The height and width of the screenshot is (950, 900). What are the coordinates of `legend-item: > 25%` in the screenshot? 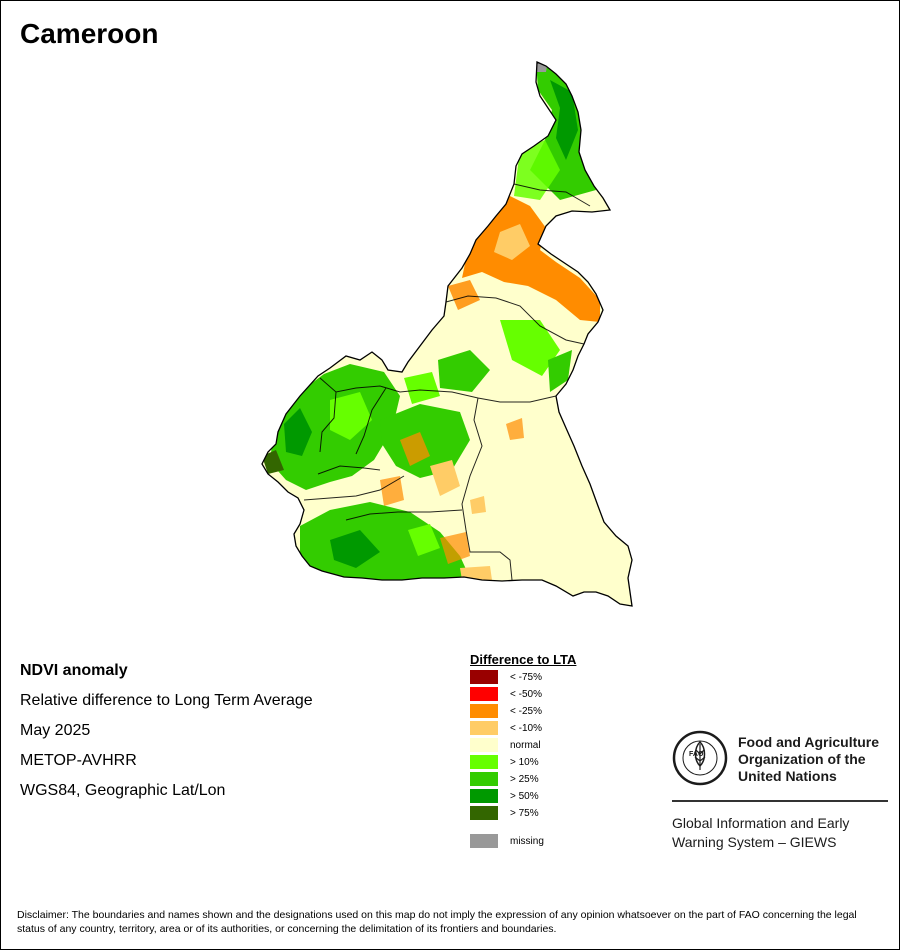 It's located at (523, 780).